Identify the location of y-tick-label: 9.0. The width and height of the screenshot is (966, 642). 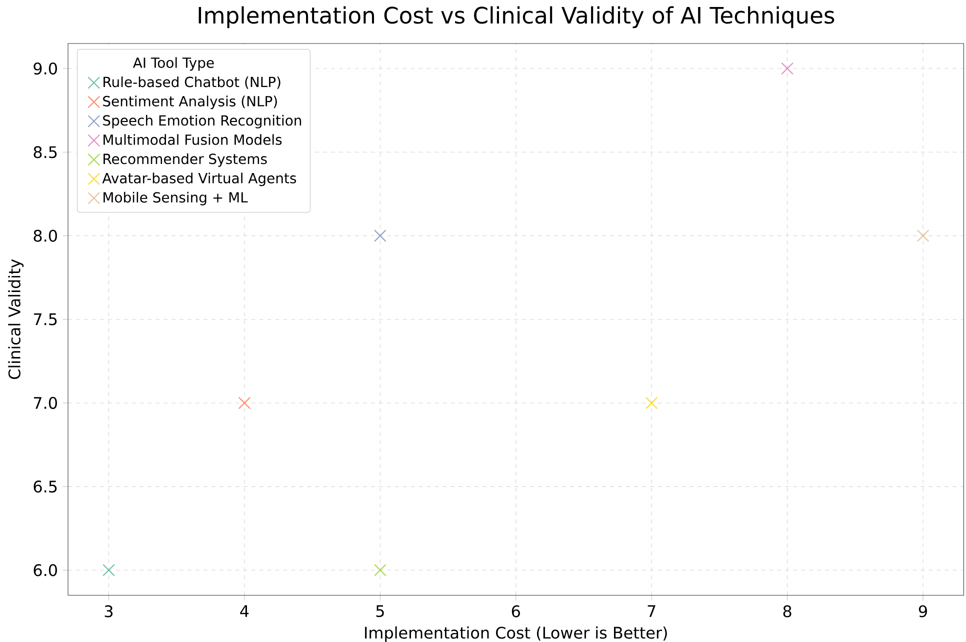
(45, 68).